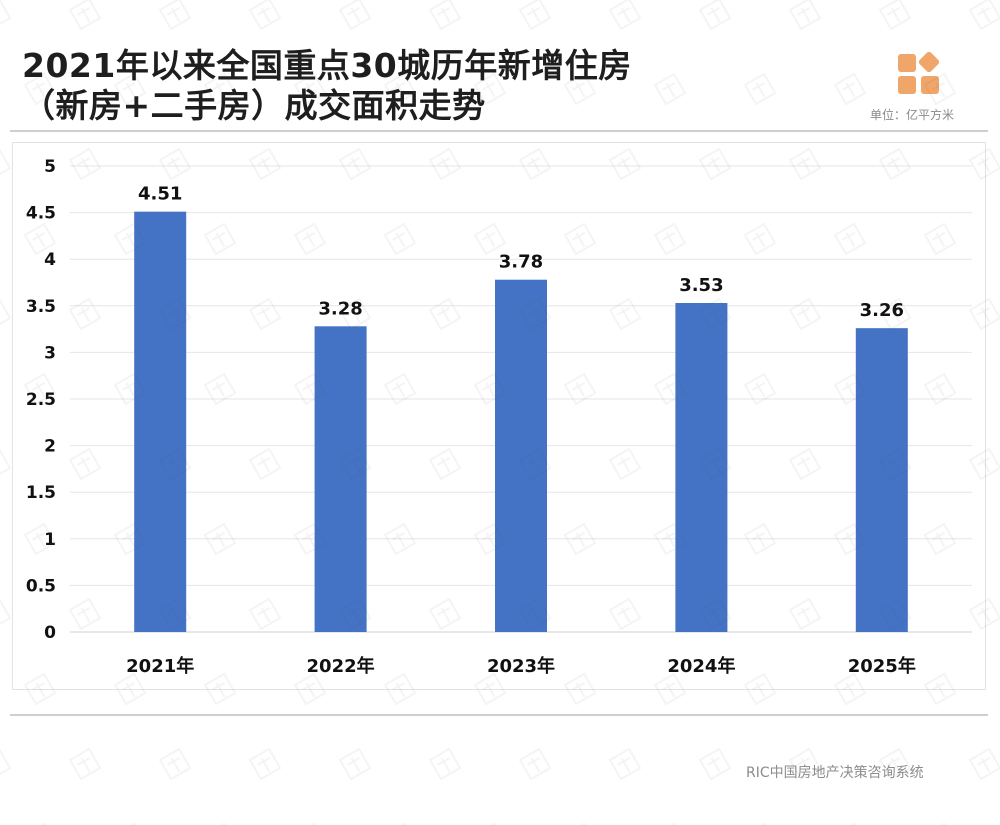  What do you see at coordinates (521, 666) in the screenshot?
I see `x-tick-label: 2023年` at bounding box center [521, 666].